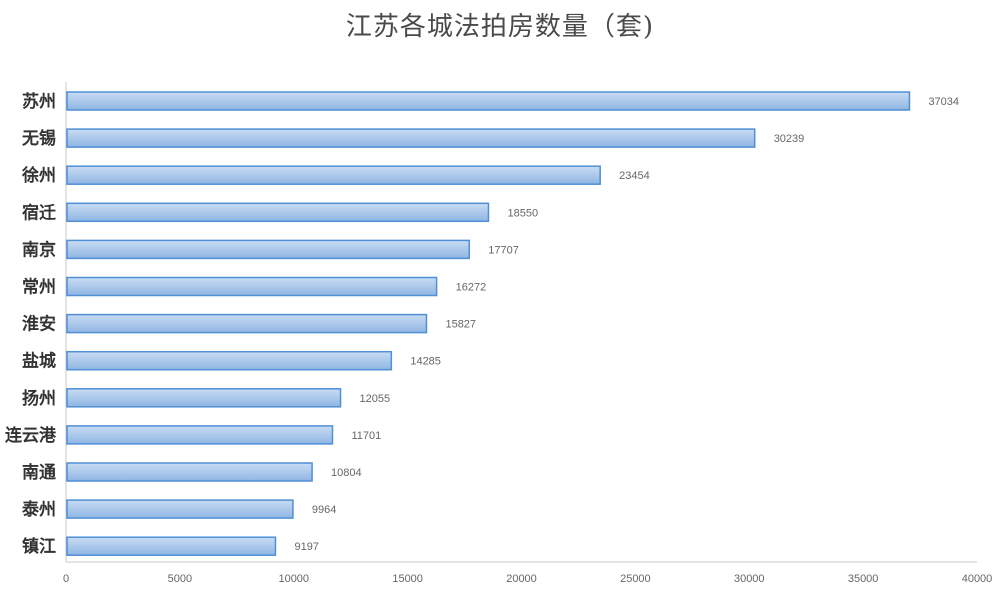  What do you see at coordinates (863, 579) in the screenshot?
I see `x-tick-label: 35000` at bounding box center [863, 579].